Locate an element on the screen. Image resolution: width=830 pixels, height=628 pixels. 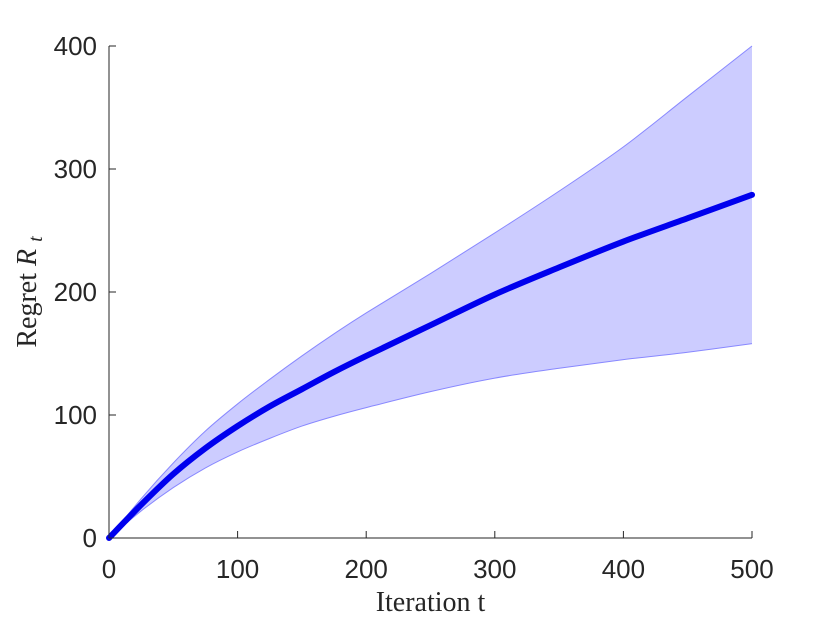
x-tick-label: 300 is located at coordinates (494, 569).